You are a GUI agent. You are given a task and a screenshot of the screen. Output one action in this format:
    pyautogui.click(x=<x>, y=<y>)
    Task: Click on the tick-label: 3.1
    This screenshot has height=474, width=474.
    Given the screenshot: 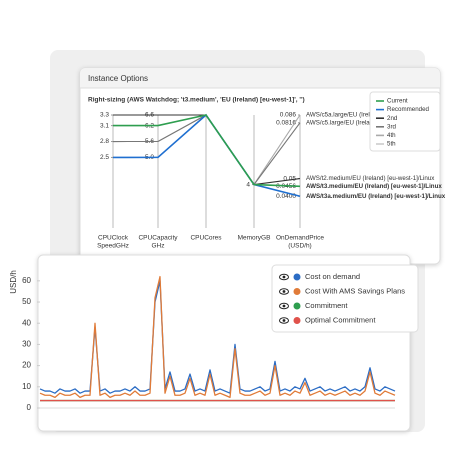 What is the action you would take?
    pyautogui.click(x=104, y=125)
    